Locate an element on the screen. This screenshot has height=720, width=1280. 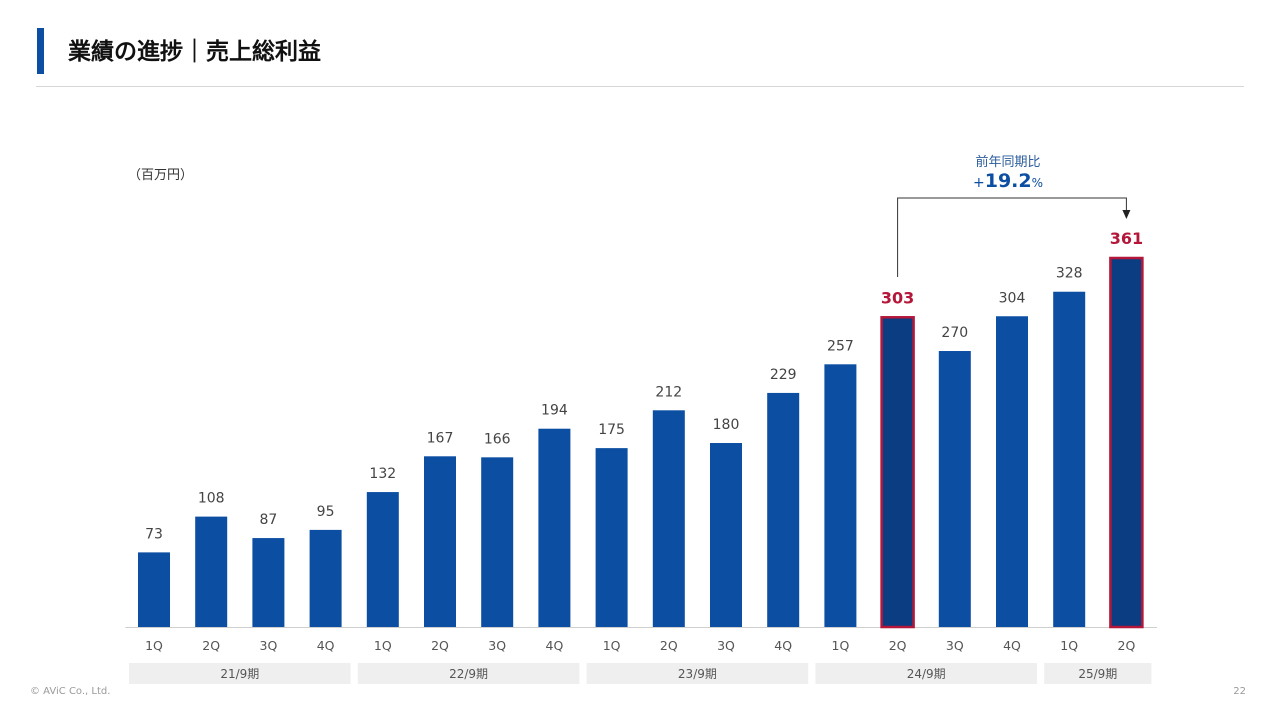
data-label: 95 is located at coordinates (326, 512).